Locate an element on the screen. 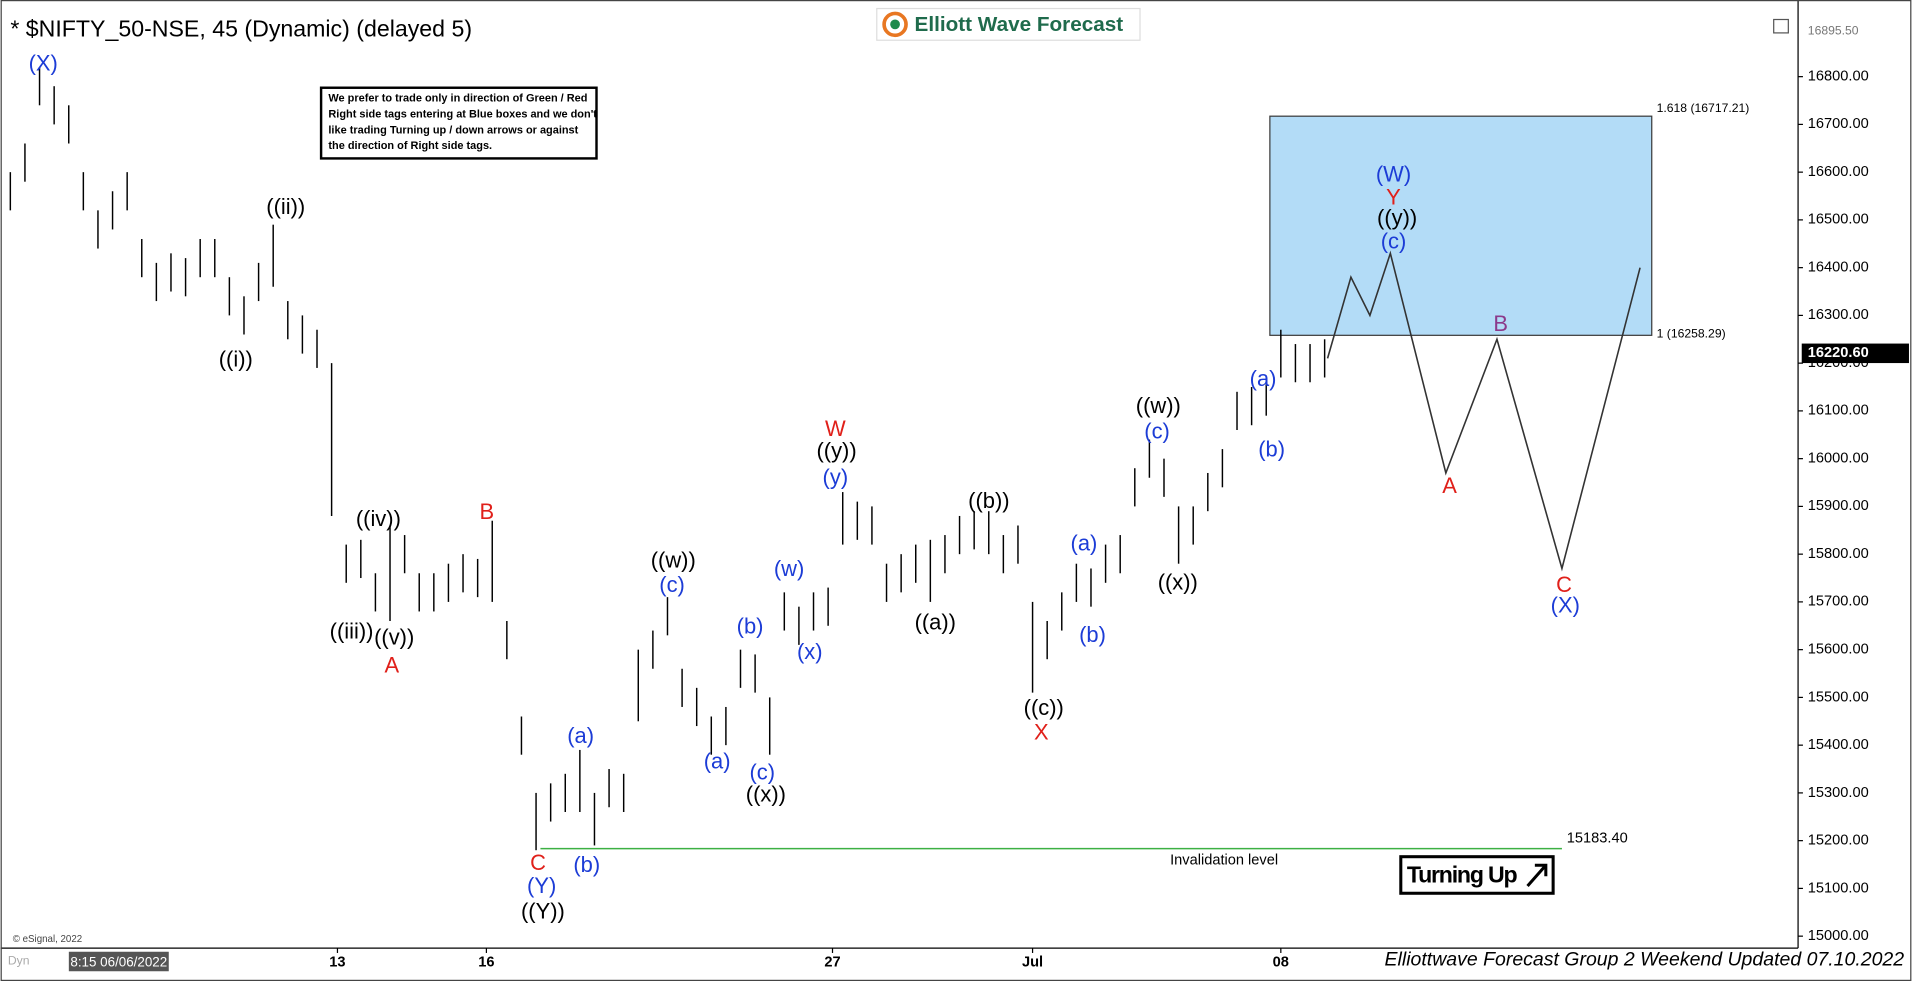 The width and height of the screenshot is (1912, 981). window-button is located at coordinates (1781, 26).